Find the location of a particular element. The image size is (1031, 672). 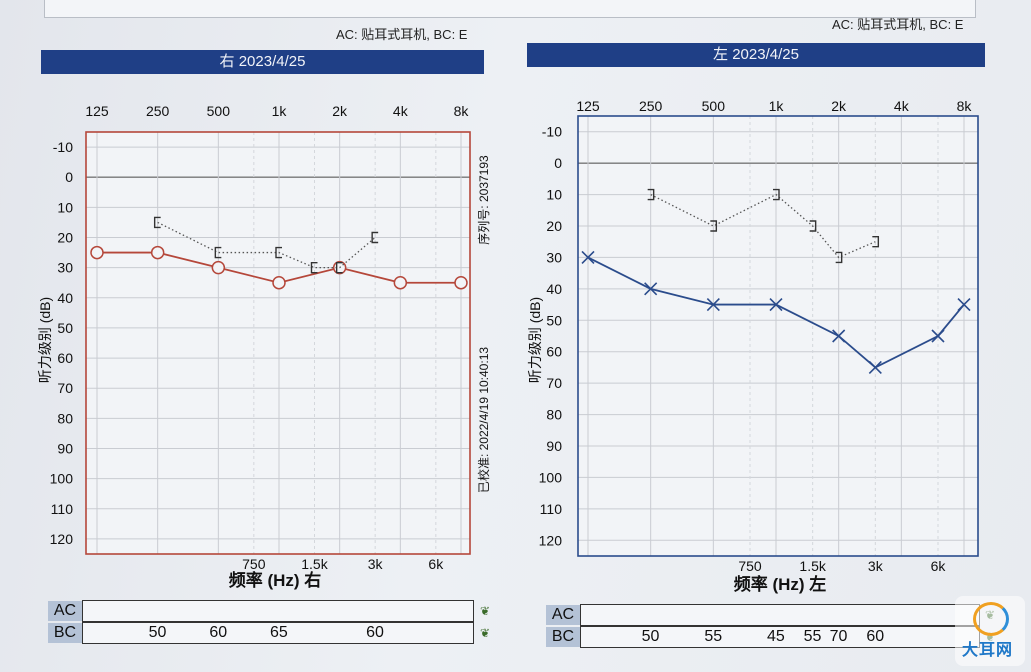

right-ear-header-label: 右 2023/4/25 is located at coordinates (262, 61).